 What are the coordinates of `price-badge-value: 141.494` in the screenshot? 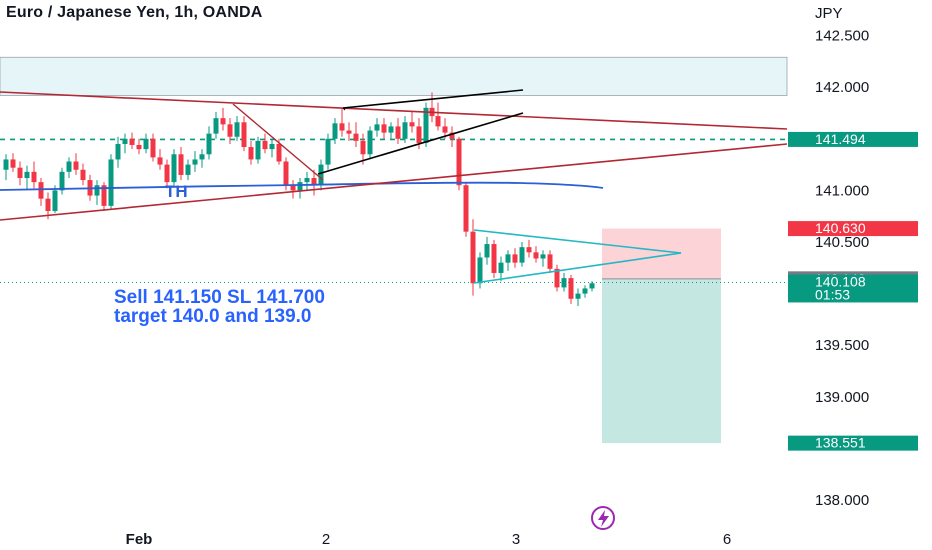 It's located at (840, 139).